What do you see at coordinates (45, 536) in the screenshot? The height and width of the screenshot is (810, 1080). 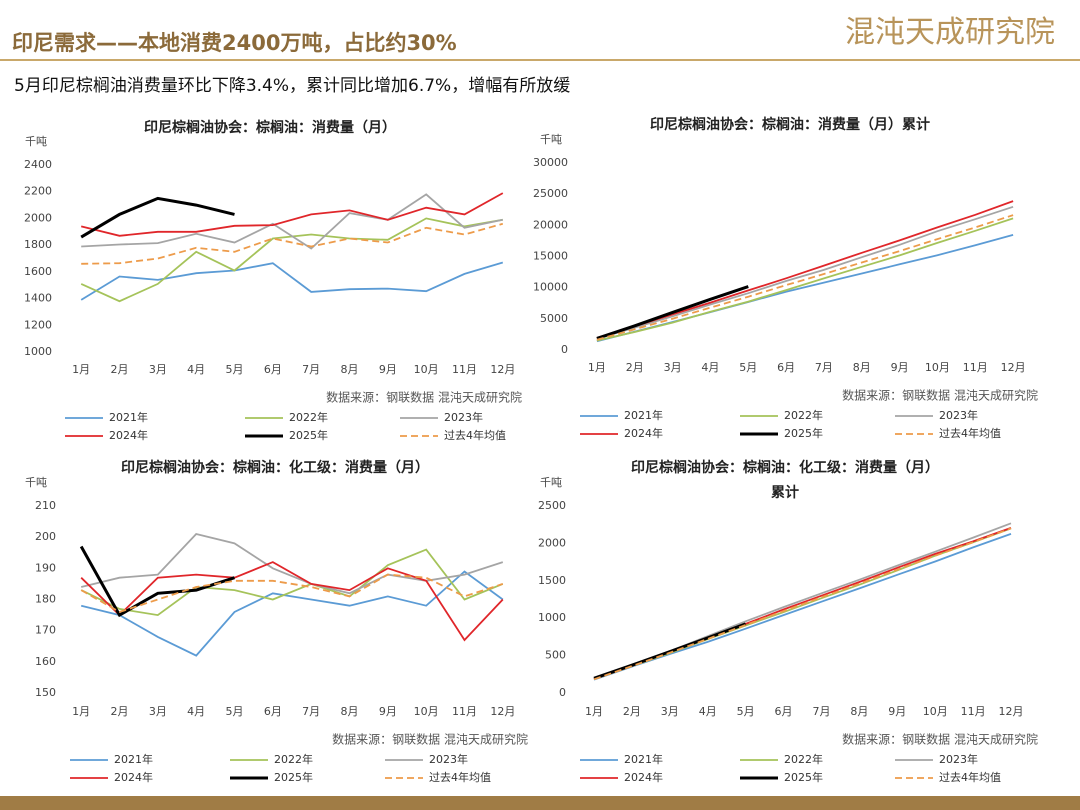 I see `y-tick-label: 200` at bounding box center [45, 536].